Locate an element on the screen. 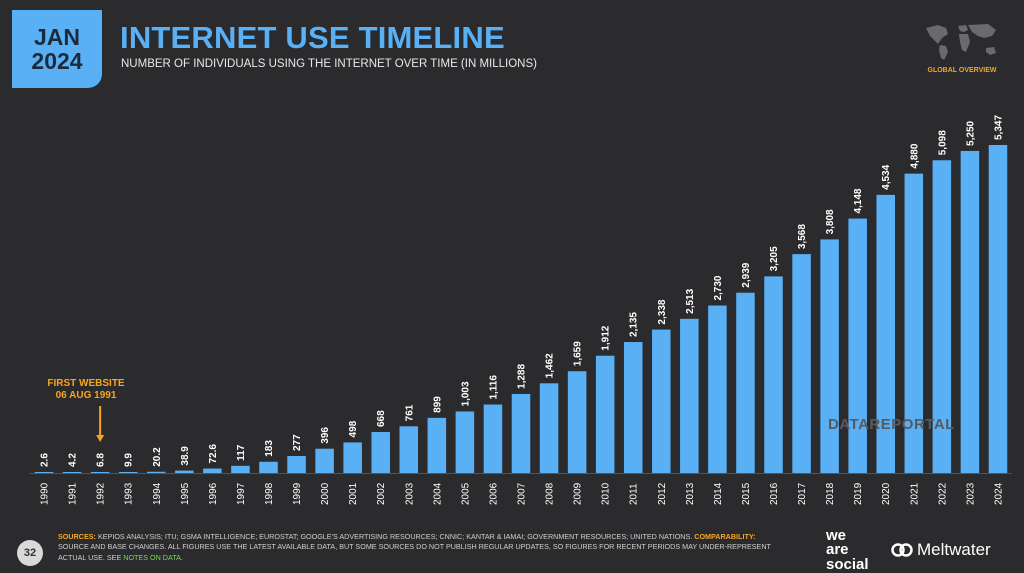 The height and width of the screenshot is (573, 1024). x-tick-2014: 2014 is located at coordinates (718, 493).